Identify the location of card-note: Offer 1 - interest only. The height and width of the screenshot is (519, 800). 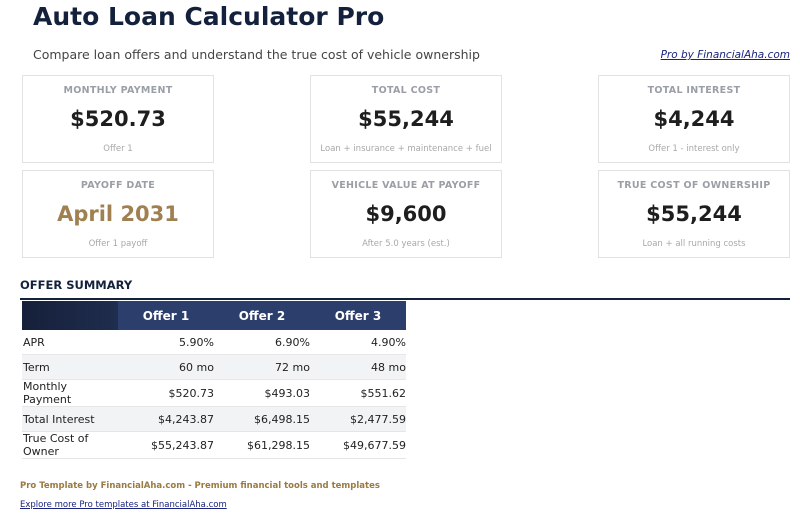
(694, 149).